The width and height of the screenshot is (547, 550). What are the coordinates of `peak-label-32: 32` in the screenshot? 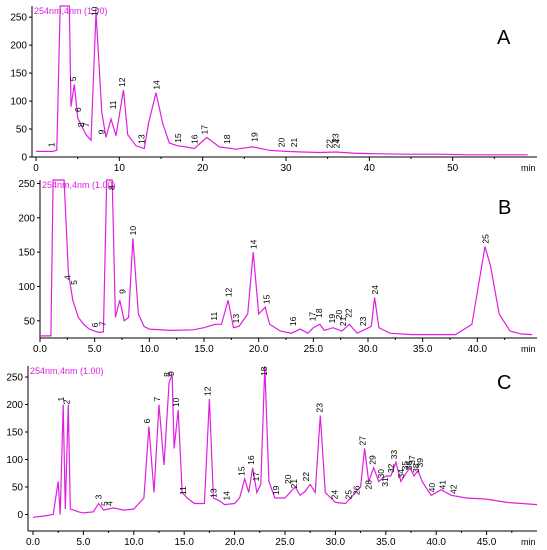 It's located at (391, 468).